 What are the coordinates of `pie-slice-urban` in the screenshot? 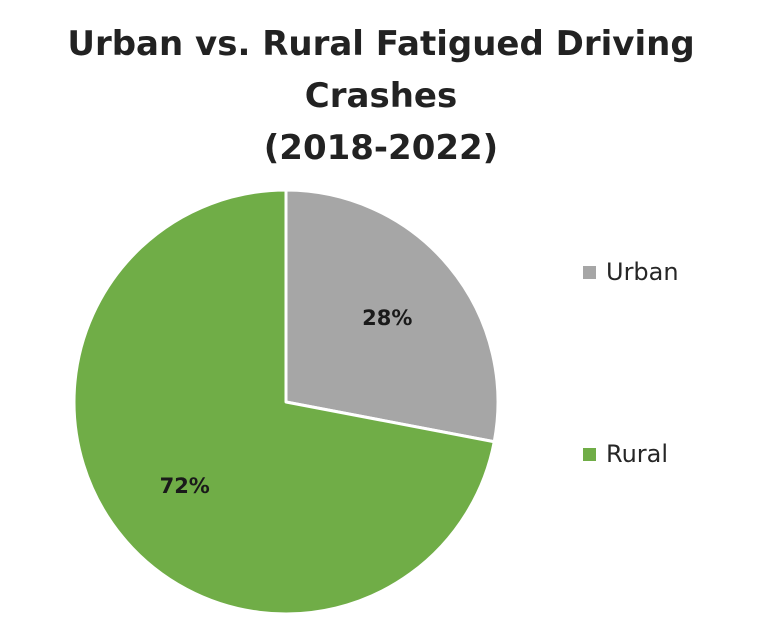 It's located at (392, 316).